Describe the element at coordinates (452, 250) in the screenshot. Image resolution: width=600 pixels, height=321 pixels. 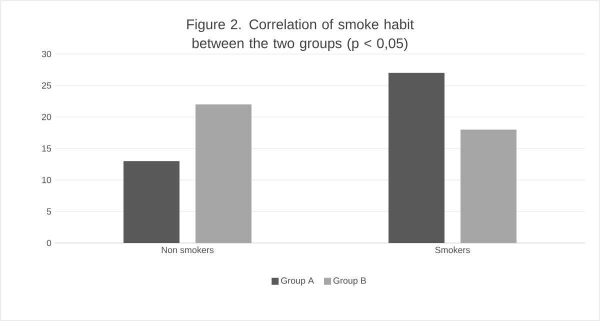
I see `x-tick-label: Smokers` at that location.